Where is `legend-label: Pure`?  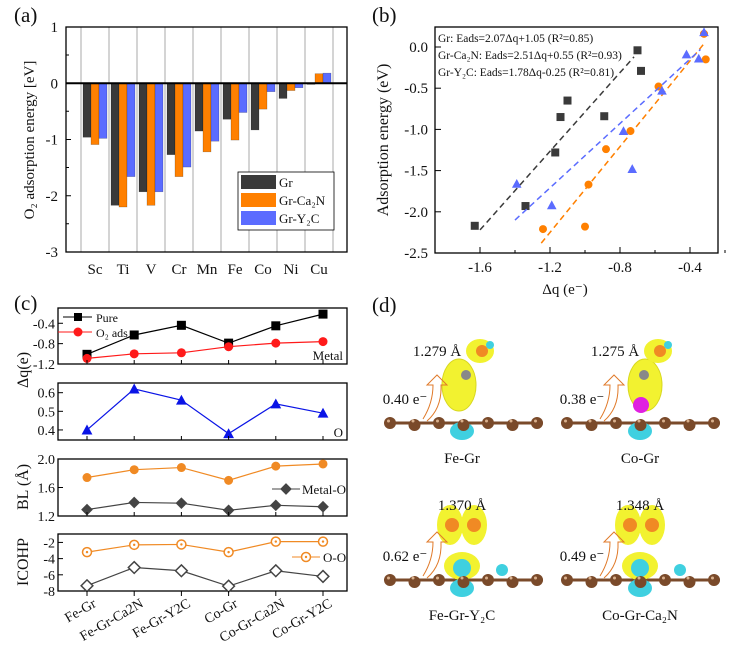
legend-label: Pure is located at coordinates (107, 318).